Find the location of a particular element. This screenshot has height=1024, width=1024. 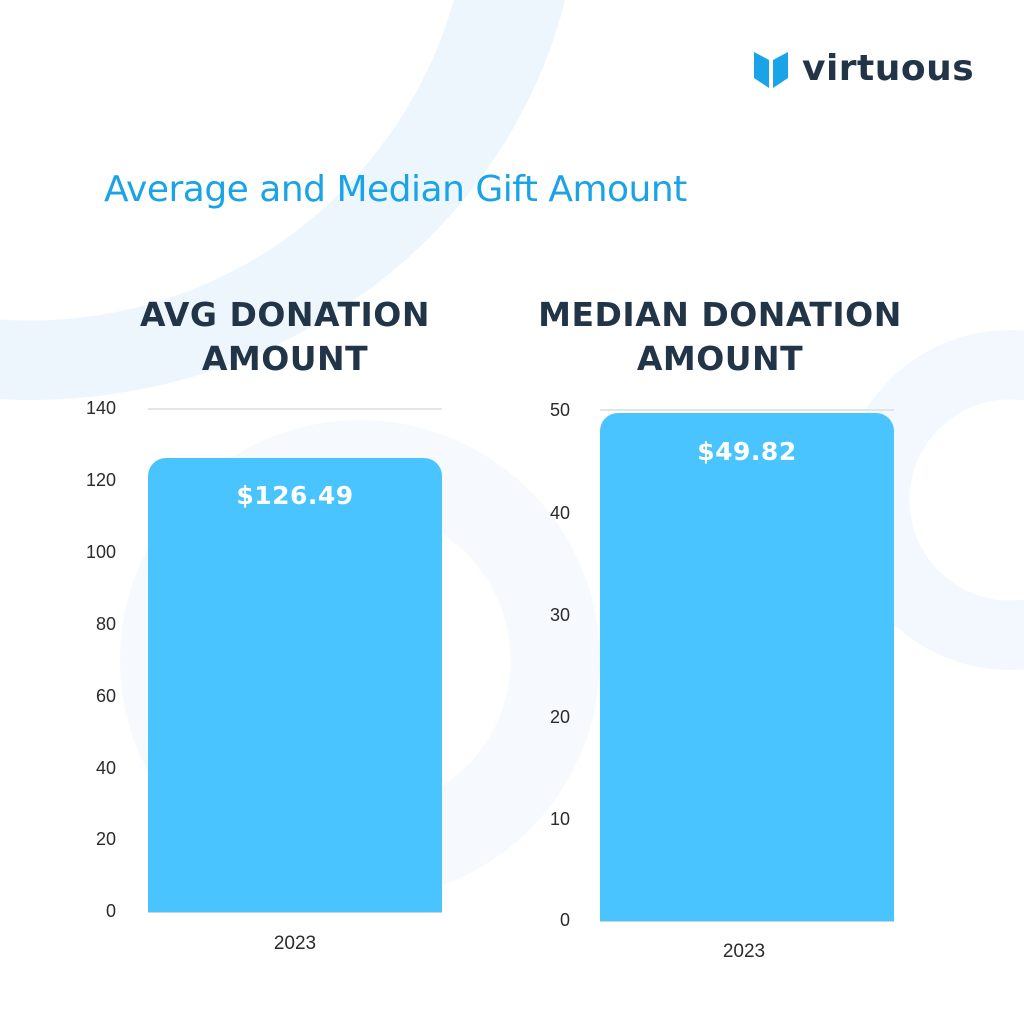

avg-y-tick: 40 is located at coordinates (105, 768).